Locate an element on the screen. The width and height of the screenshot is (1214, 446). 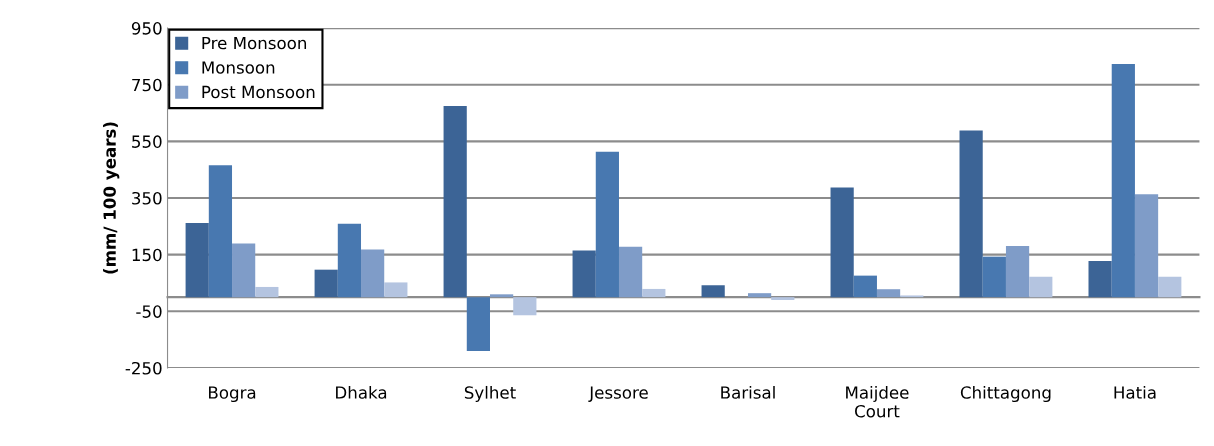
y-tick-label: 750 is located at coordinates (147, 85).